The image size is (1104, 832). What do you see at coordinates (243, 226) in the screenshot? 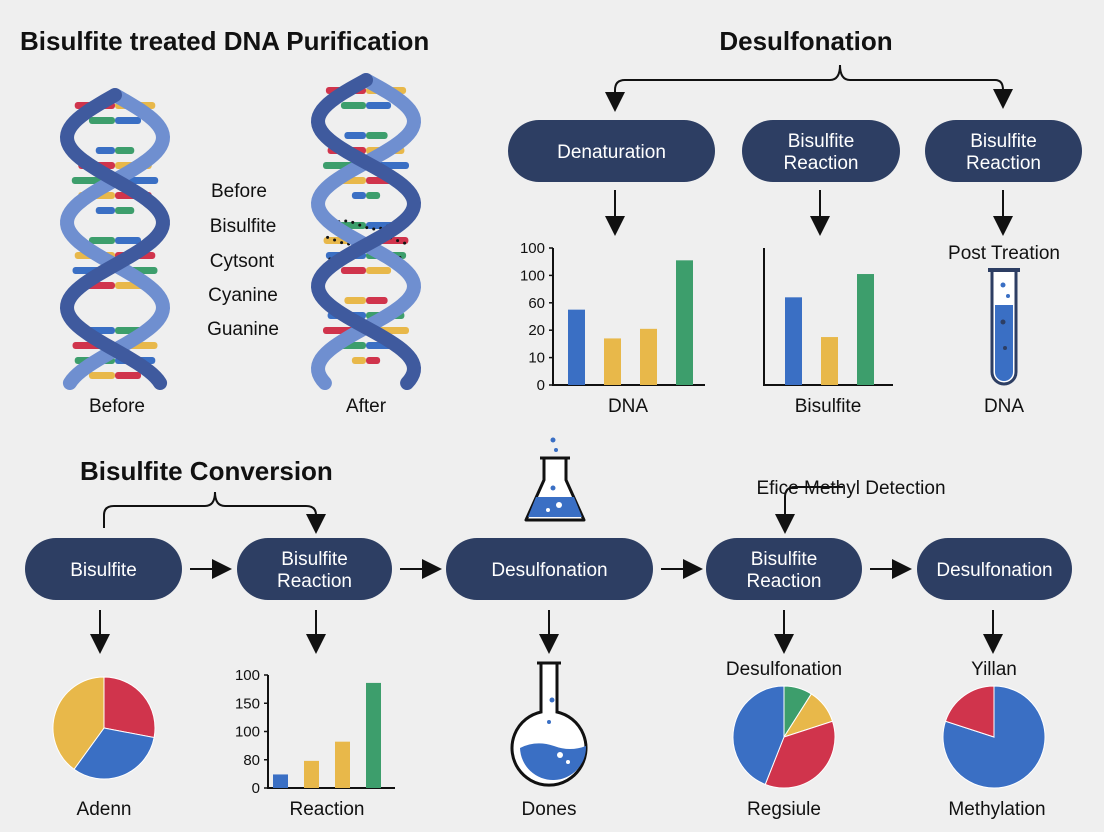
I see `legend-item: Bisulfite` at bounding box center [243, 226].